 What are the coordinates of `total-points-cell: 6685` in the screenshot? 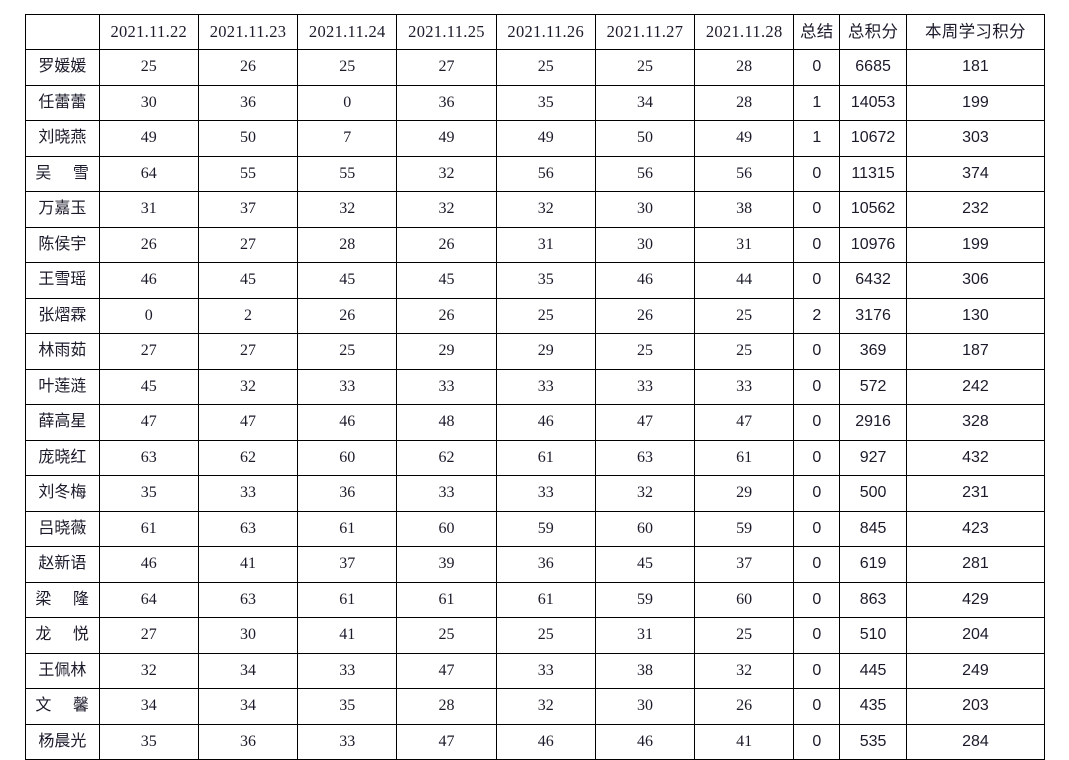 It's located at (873, 67).